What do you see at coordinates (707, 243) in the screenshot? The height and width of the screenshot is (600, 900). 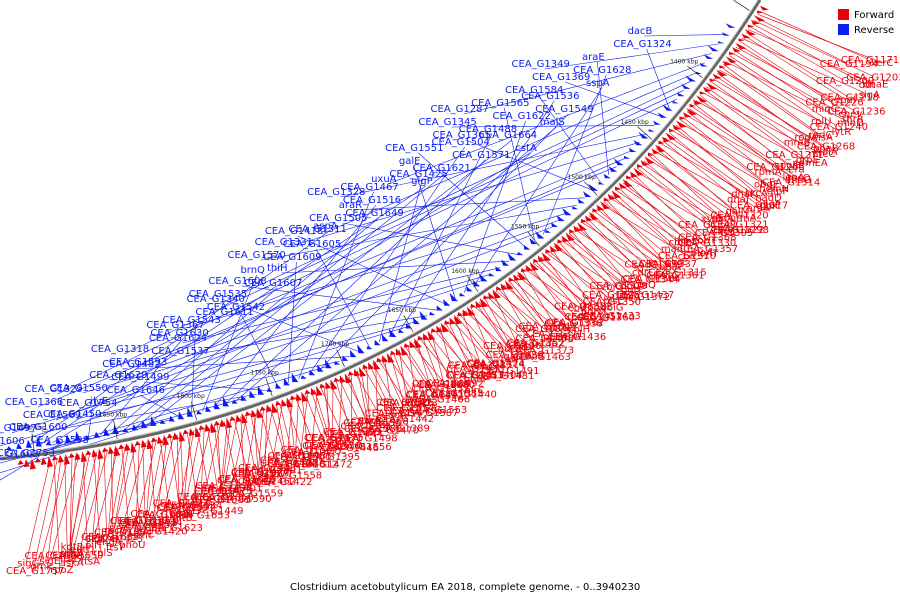 I see `forward-gene-label: CEA_G1330` at bounding box center [707, 243].